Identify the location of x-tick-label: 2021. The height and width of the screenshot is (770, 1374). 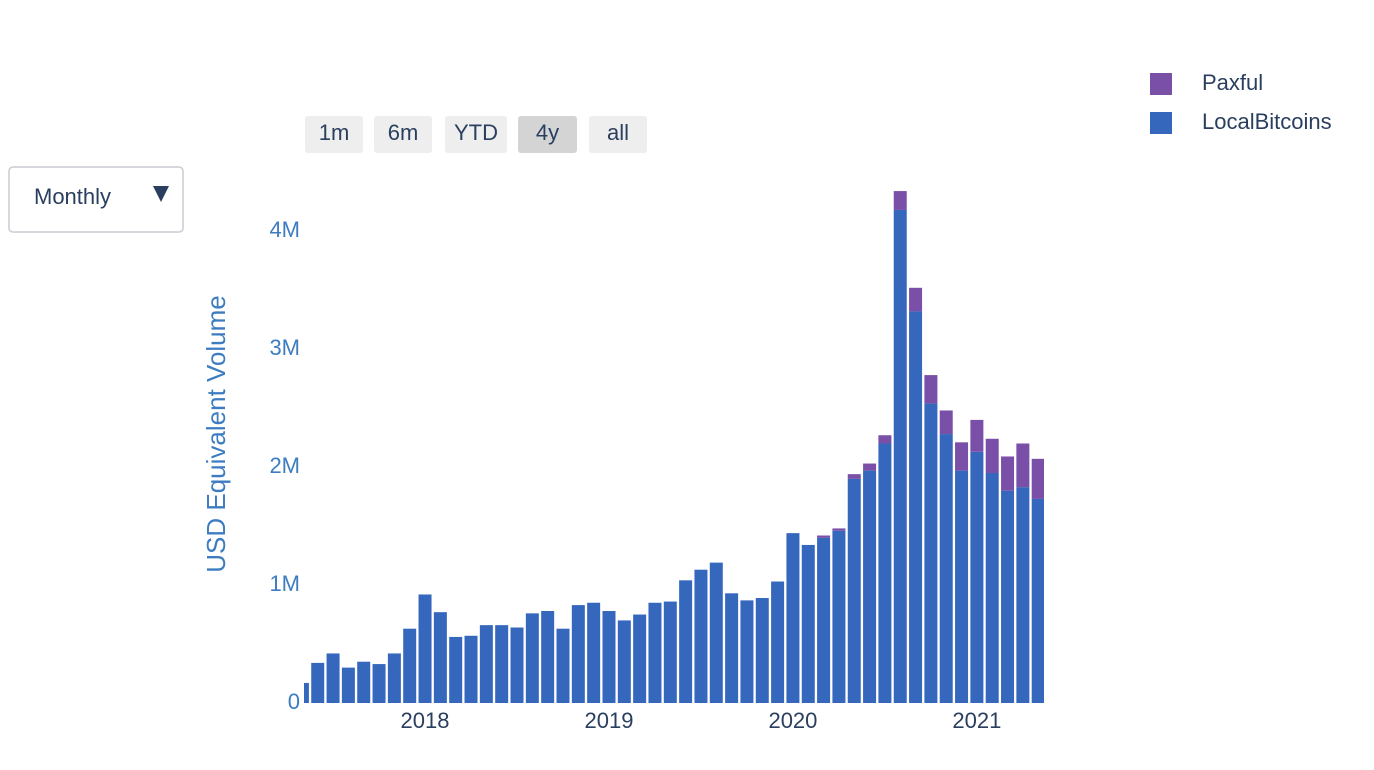
(976, 720).